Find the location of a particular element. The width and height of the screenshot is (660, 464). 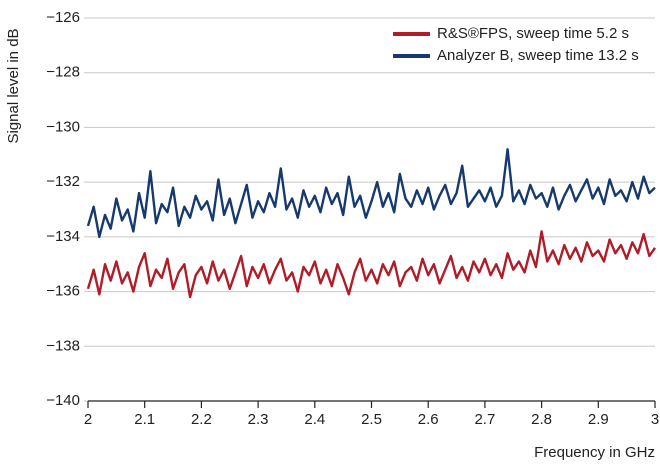

x-axis-label: Frequency in GHz is located at coordinates (594, 452).